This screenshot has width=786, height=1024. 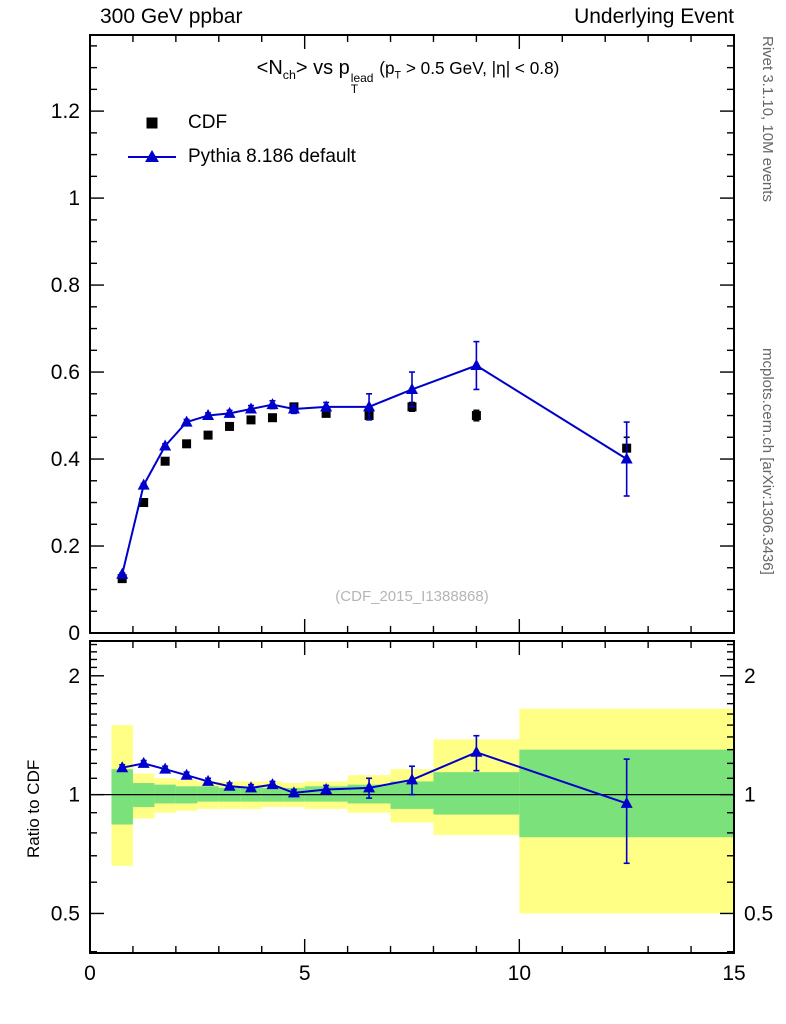 What do you see at coordinates (66, 459) in the screenshot?
I see `tick-label: 0.4` at bounding box center [66, 459].